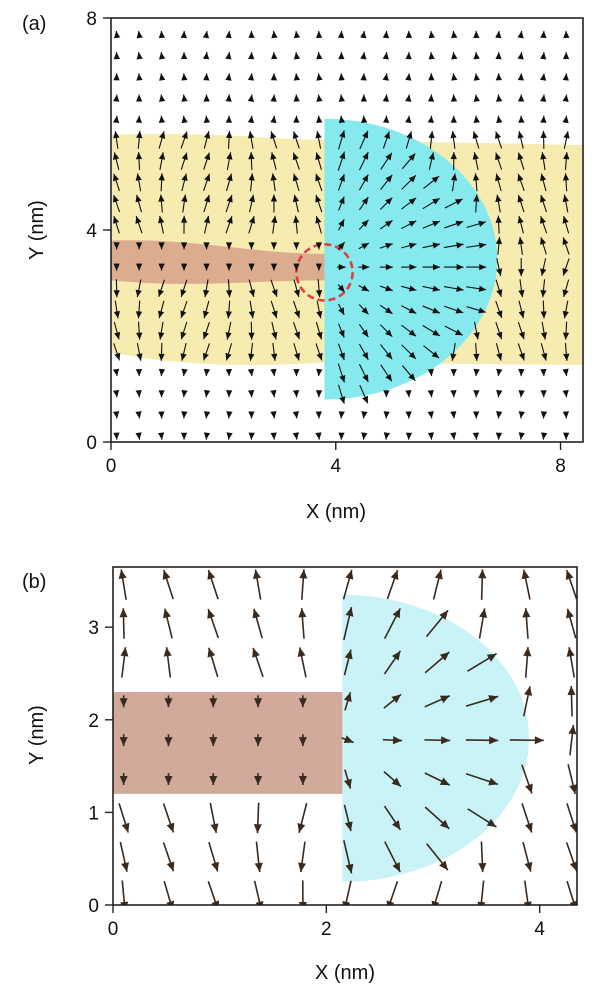 The width and height of the screenshot is (600, 1005). I want to click on panel-a-label: (a), so click(34, 24).